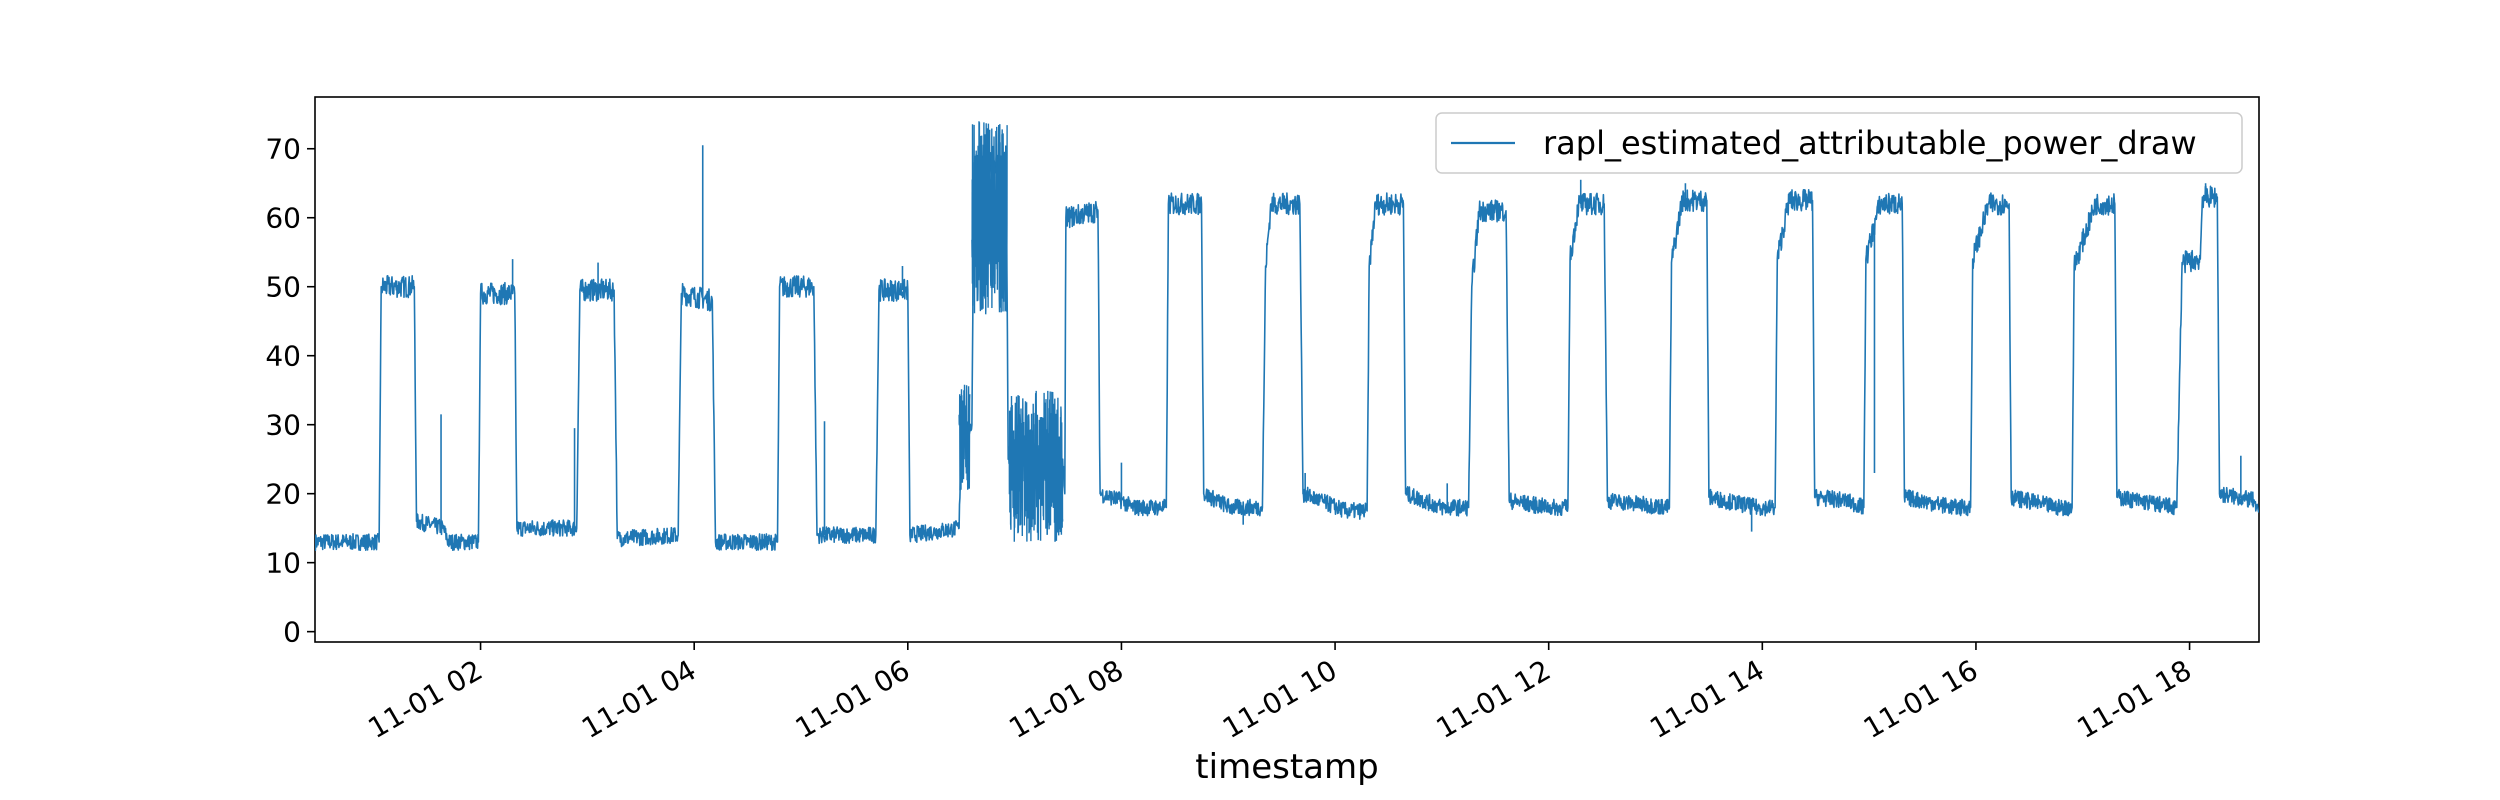 The width and height of the screenshot is (2500, 800). What do you see at coordinates (1066, 699) in the screenshot?
I see `x-tick-label: 11-01 08` at bounding box center [1066, 699].